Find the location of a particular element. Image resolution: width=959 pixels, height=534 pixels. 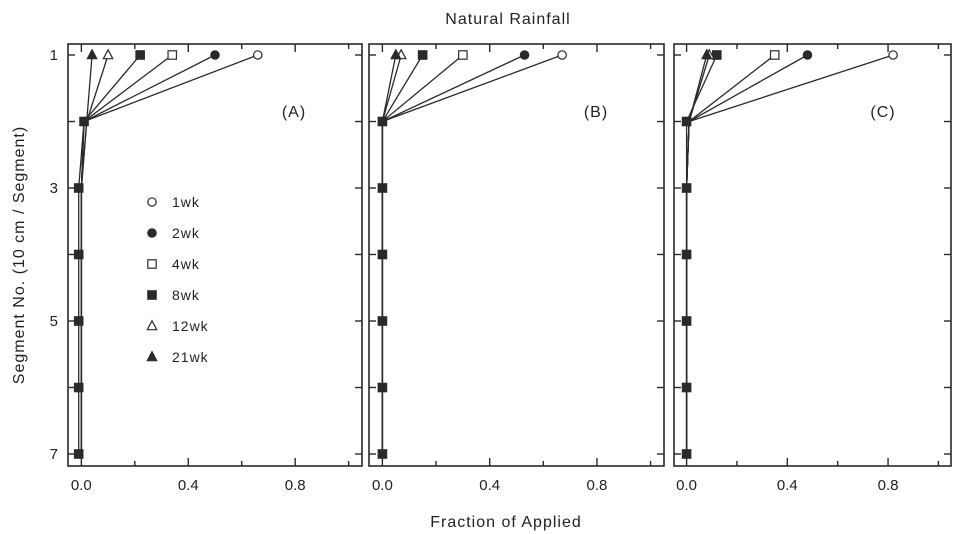

legend-item: 2wk is located at coordinates (173, 233).